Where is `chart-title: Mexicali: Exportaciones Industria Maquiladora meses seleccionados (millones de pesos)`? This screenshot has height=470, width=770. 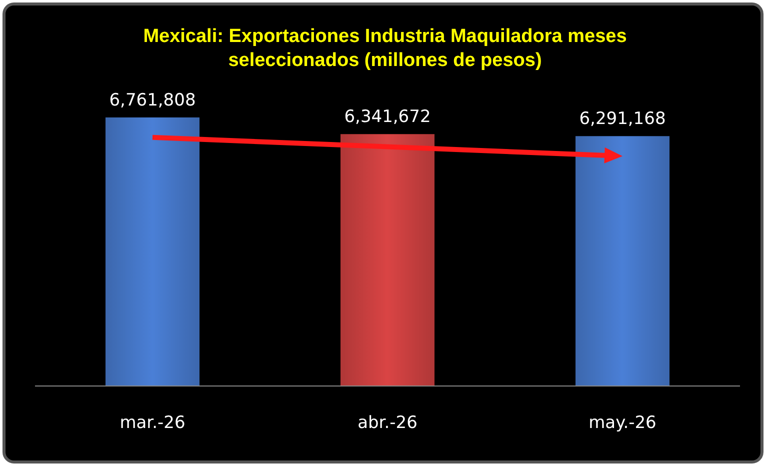 chart-title: Mexicali: Exportaciones Industria Maquiladora meses seleccionados (millones de pesos) is located at coordinates (385, 48).